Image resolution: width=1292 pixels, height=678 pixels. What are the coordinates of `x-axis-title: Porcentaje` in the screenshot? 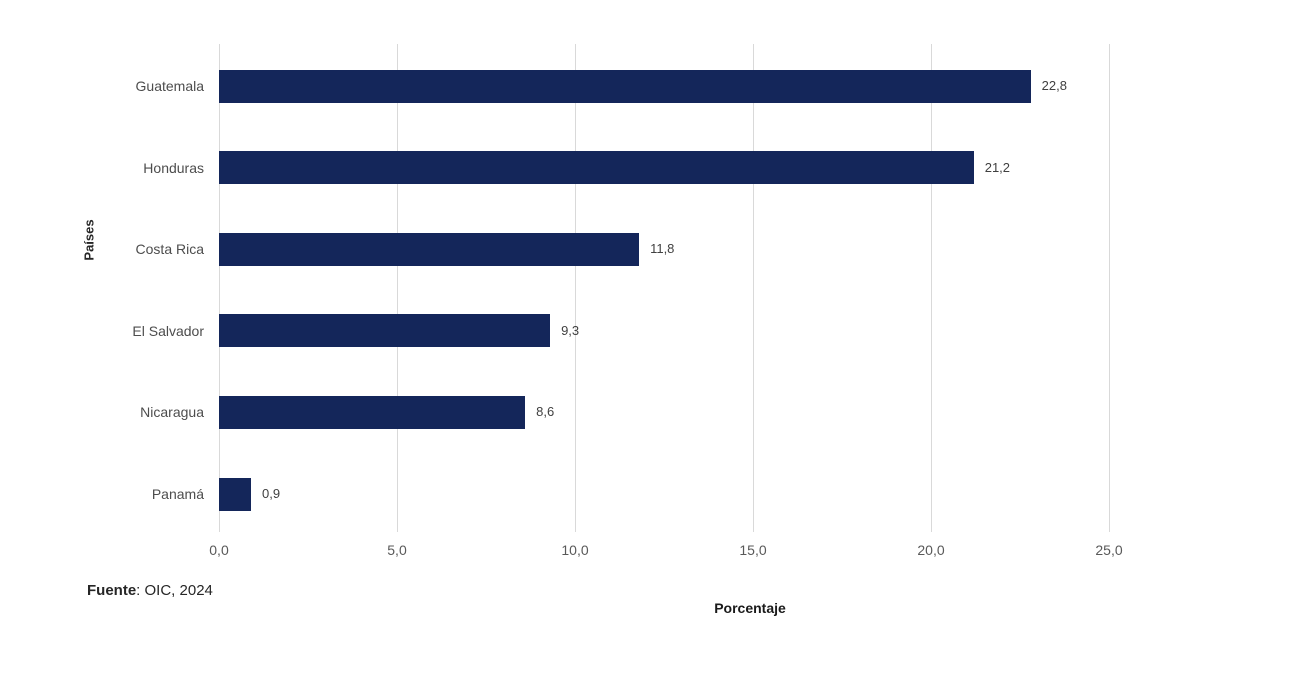 It's located at (750, 608).